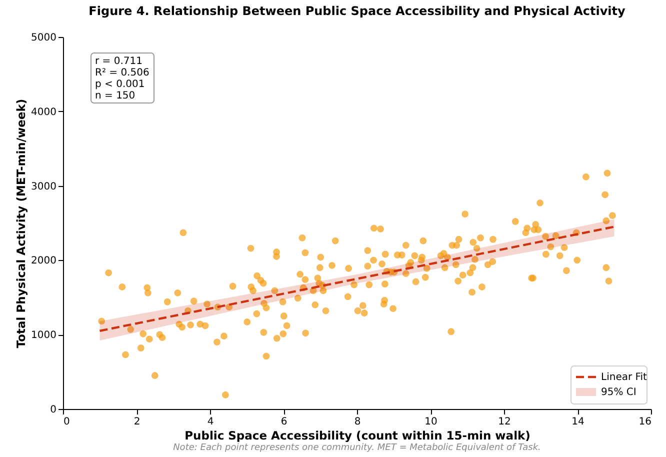  I want to click on y-tick-label: 2000, so click(43, 261).